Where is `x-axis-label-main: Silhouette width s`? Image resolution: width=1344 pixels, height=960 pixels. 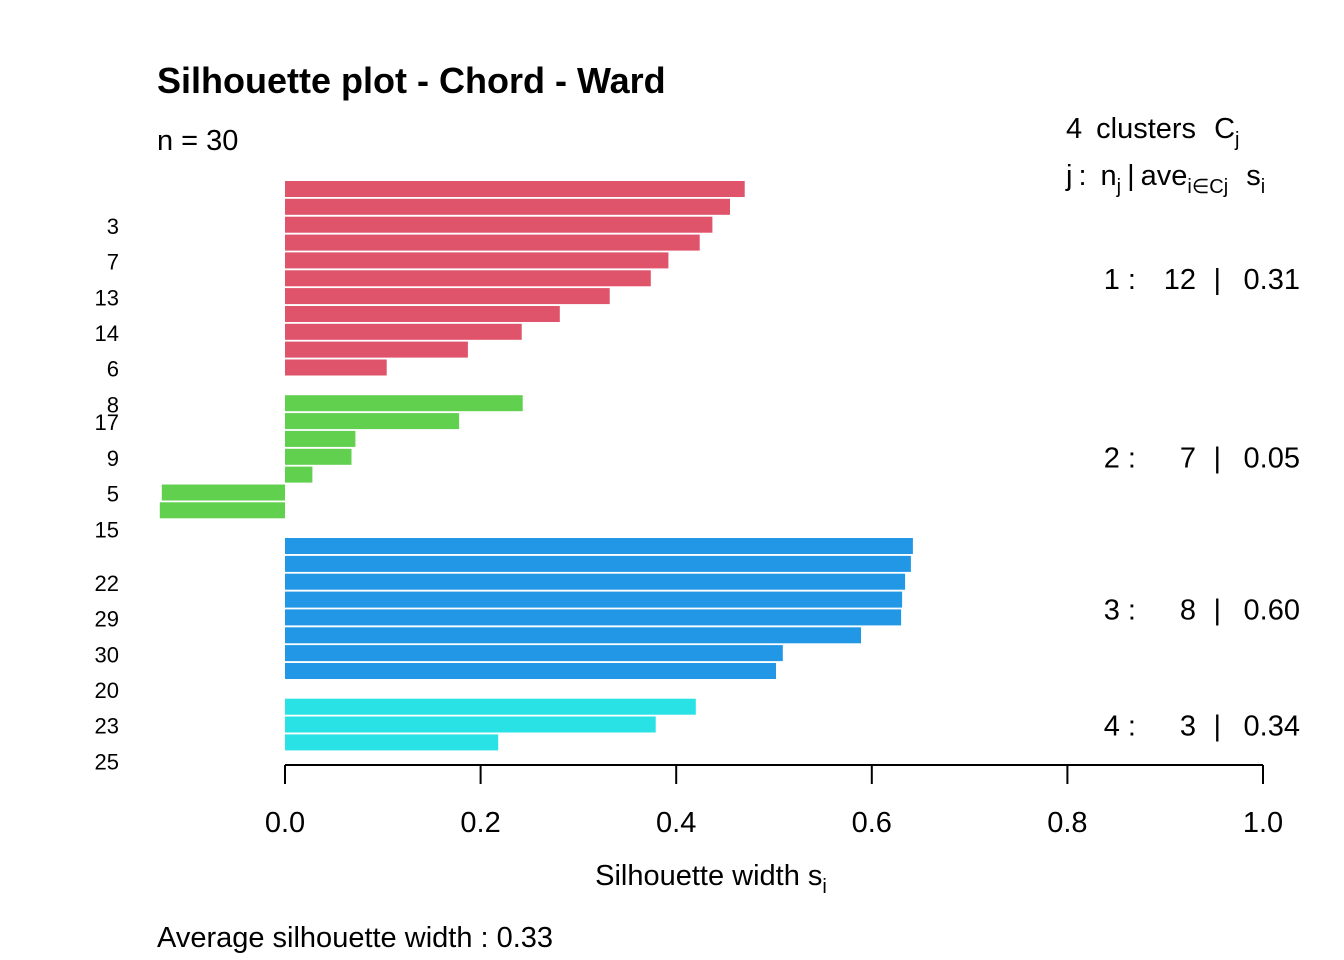
x-axis-label-main: Silhouette width s is located at coordinates (708, 876).